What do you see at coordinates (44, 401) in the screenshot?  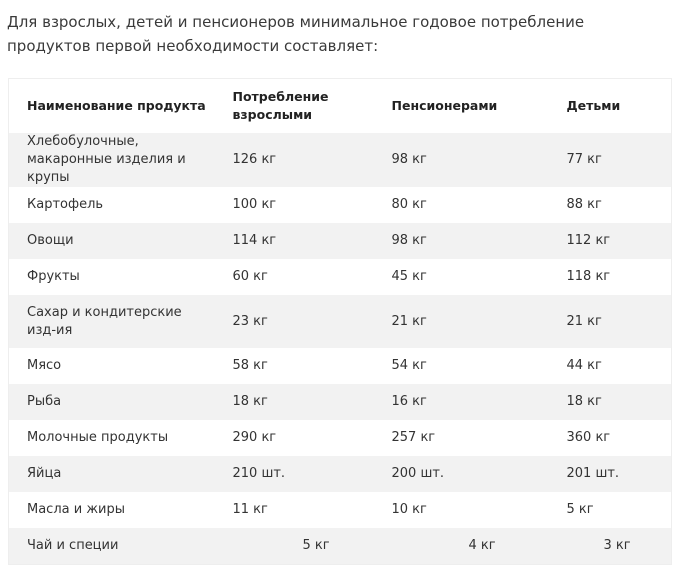 I see `product-name: Рыба` at bounding box center [44, 401].